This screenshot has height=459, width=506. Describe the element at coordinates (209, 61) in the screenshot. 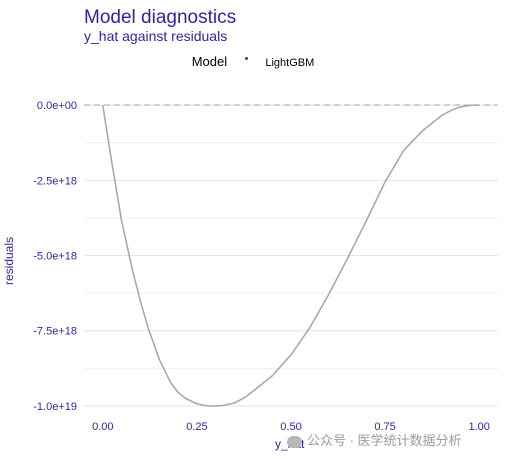

I see `legend-title: Model` at that location.